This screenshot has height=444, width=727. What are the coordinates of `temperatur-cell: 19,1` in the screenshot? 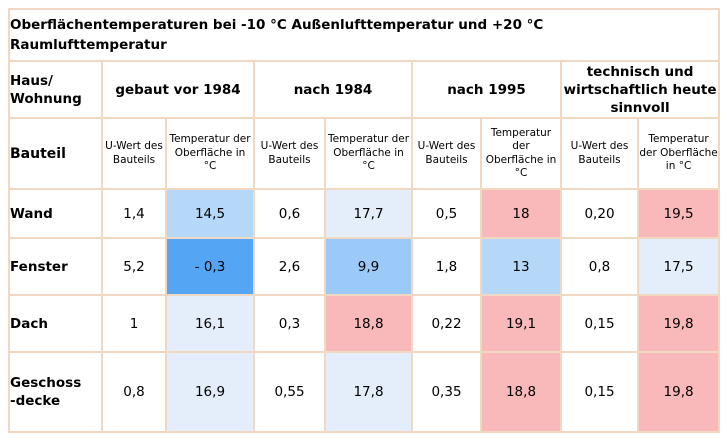 It's located at (521, 323).